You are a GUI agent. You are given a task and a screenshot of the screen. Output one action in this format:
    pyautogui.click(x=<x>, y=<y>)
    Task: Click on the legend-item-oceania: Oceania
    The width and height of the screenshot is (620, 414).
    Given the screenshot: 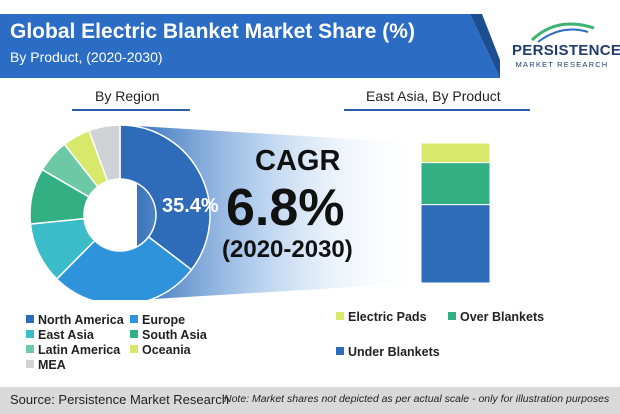 What is the action you would take?
    pyautogui.click(x=160, y=350)
    